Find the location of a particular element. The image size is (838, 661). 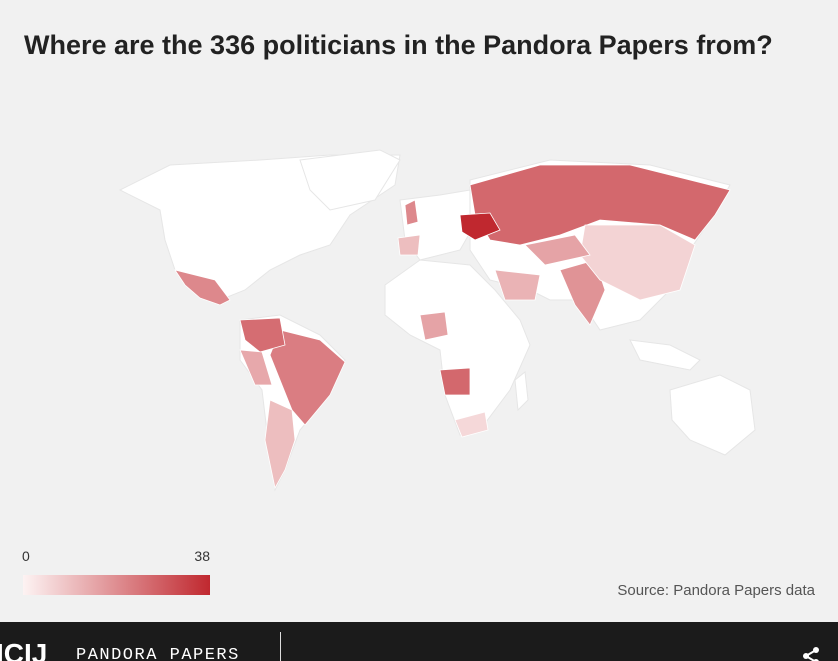

source: Source: Pandora Papers data is located at coordinates (716, 590).